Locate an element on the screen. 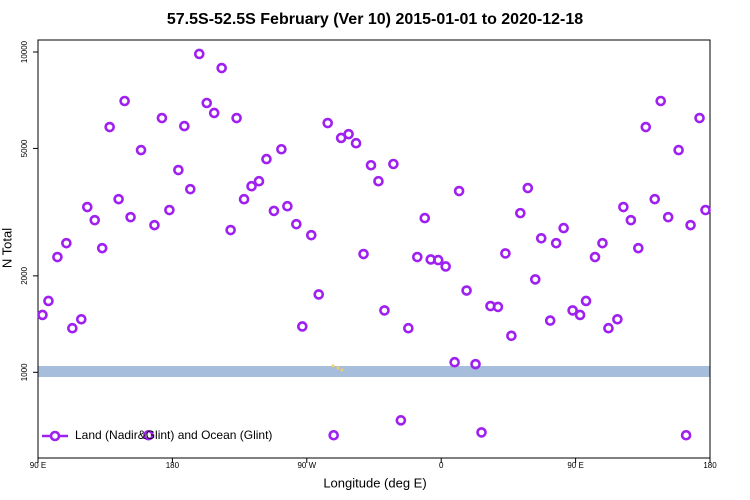 Image resolution: width=750 pixels, height=500 pixels. x-axis-label: Longitude (deg E) is located at coordinates (374, 482).